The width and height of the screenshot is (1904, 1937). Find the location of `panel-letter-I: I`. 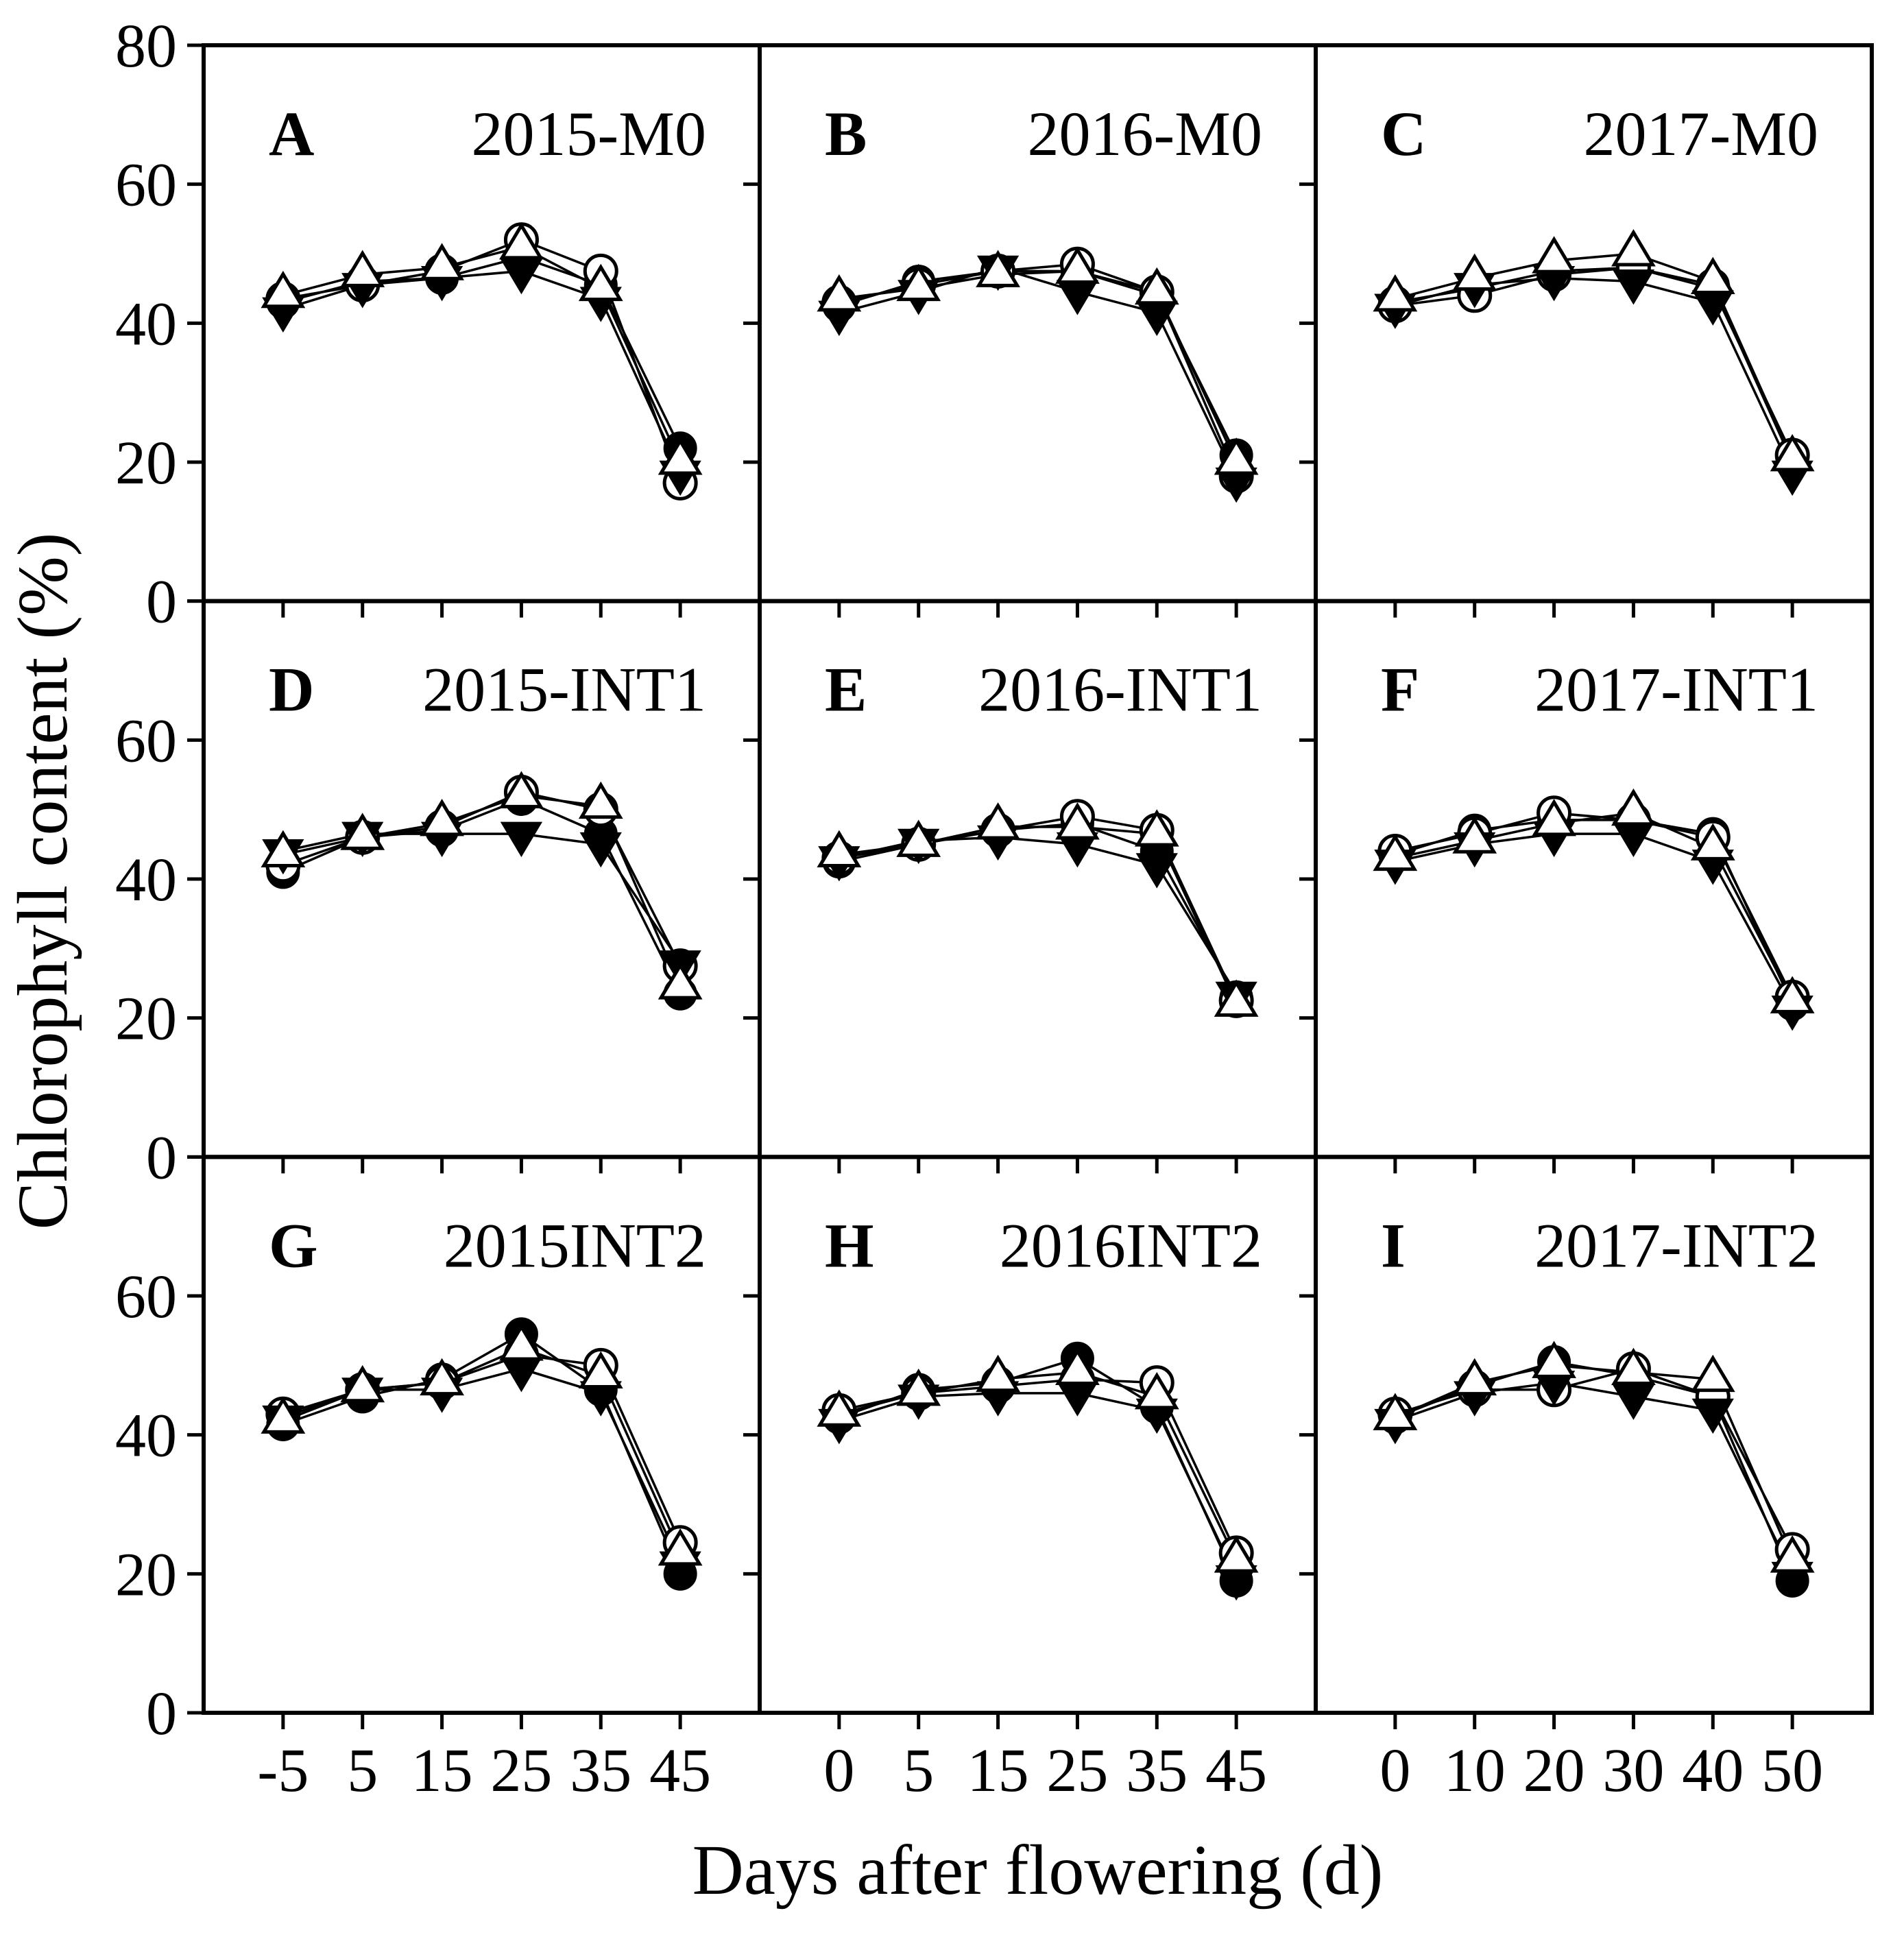

panel-letter-I: I is located at coordinates (1393, 1245).